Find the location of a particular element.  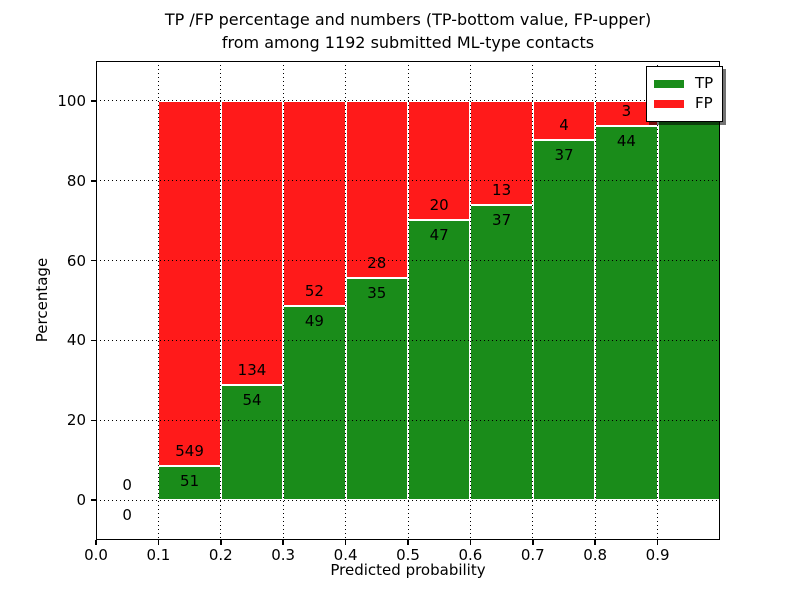

y-tick-label: 100 is located at coordinates (71, 100).